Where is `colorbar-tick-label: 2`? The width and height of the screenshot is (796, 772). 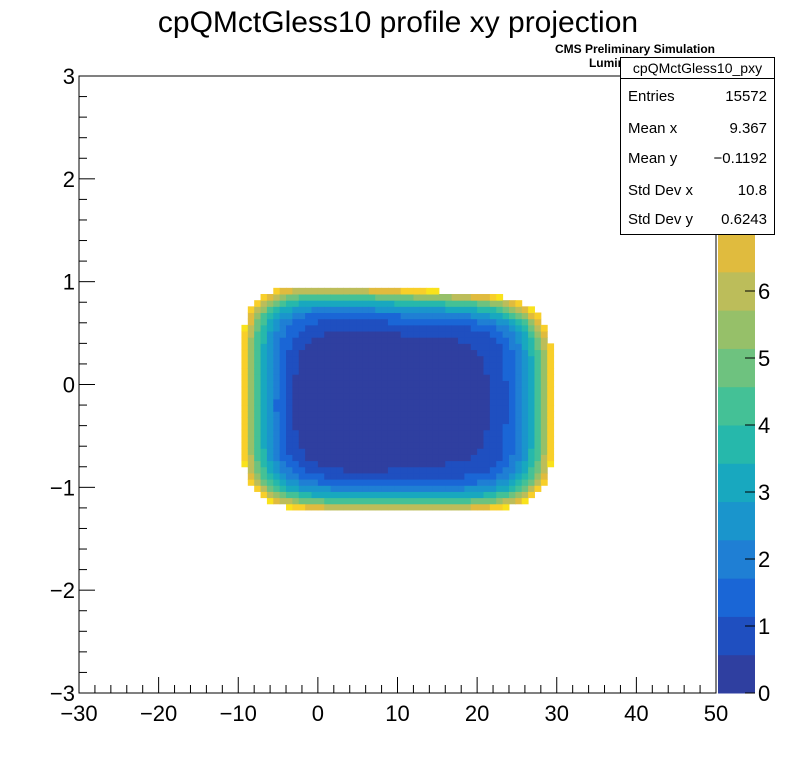 colorbar-tick-label: 2 is located at coordinates (764, 559).